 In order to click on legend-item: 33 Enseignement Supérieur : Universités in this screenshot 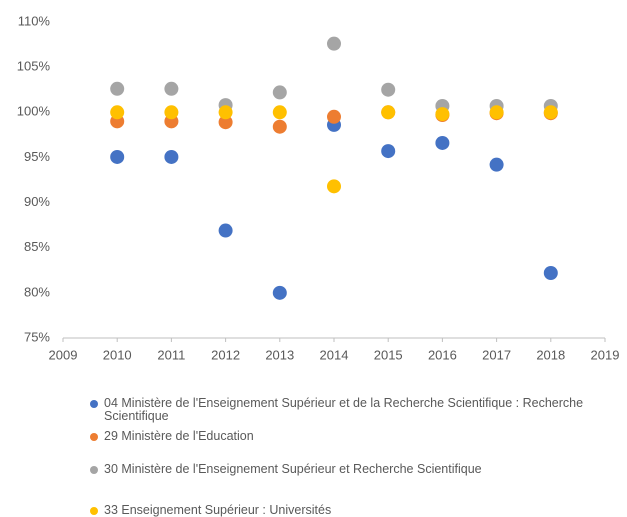, I will do `click(355, 510)`.